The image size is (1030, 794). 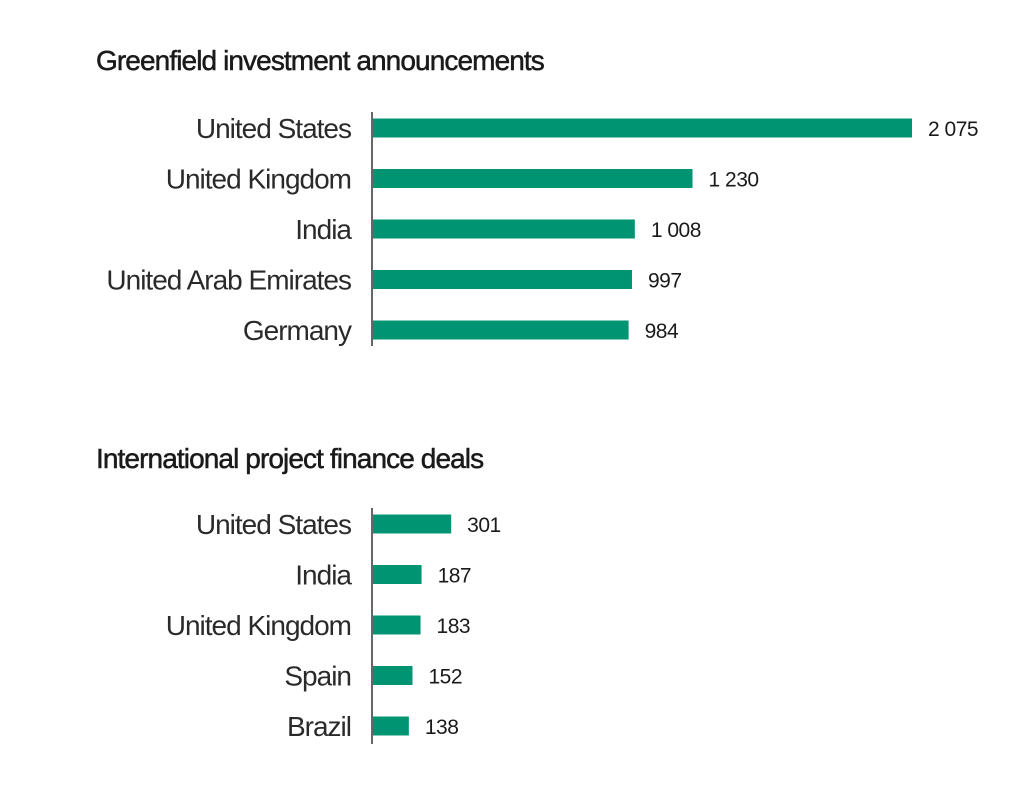 What do you see at coordinates (317, 676) in the screenshot?
I see `category-label: Spain` at bounding box center [317, 676].